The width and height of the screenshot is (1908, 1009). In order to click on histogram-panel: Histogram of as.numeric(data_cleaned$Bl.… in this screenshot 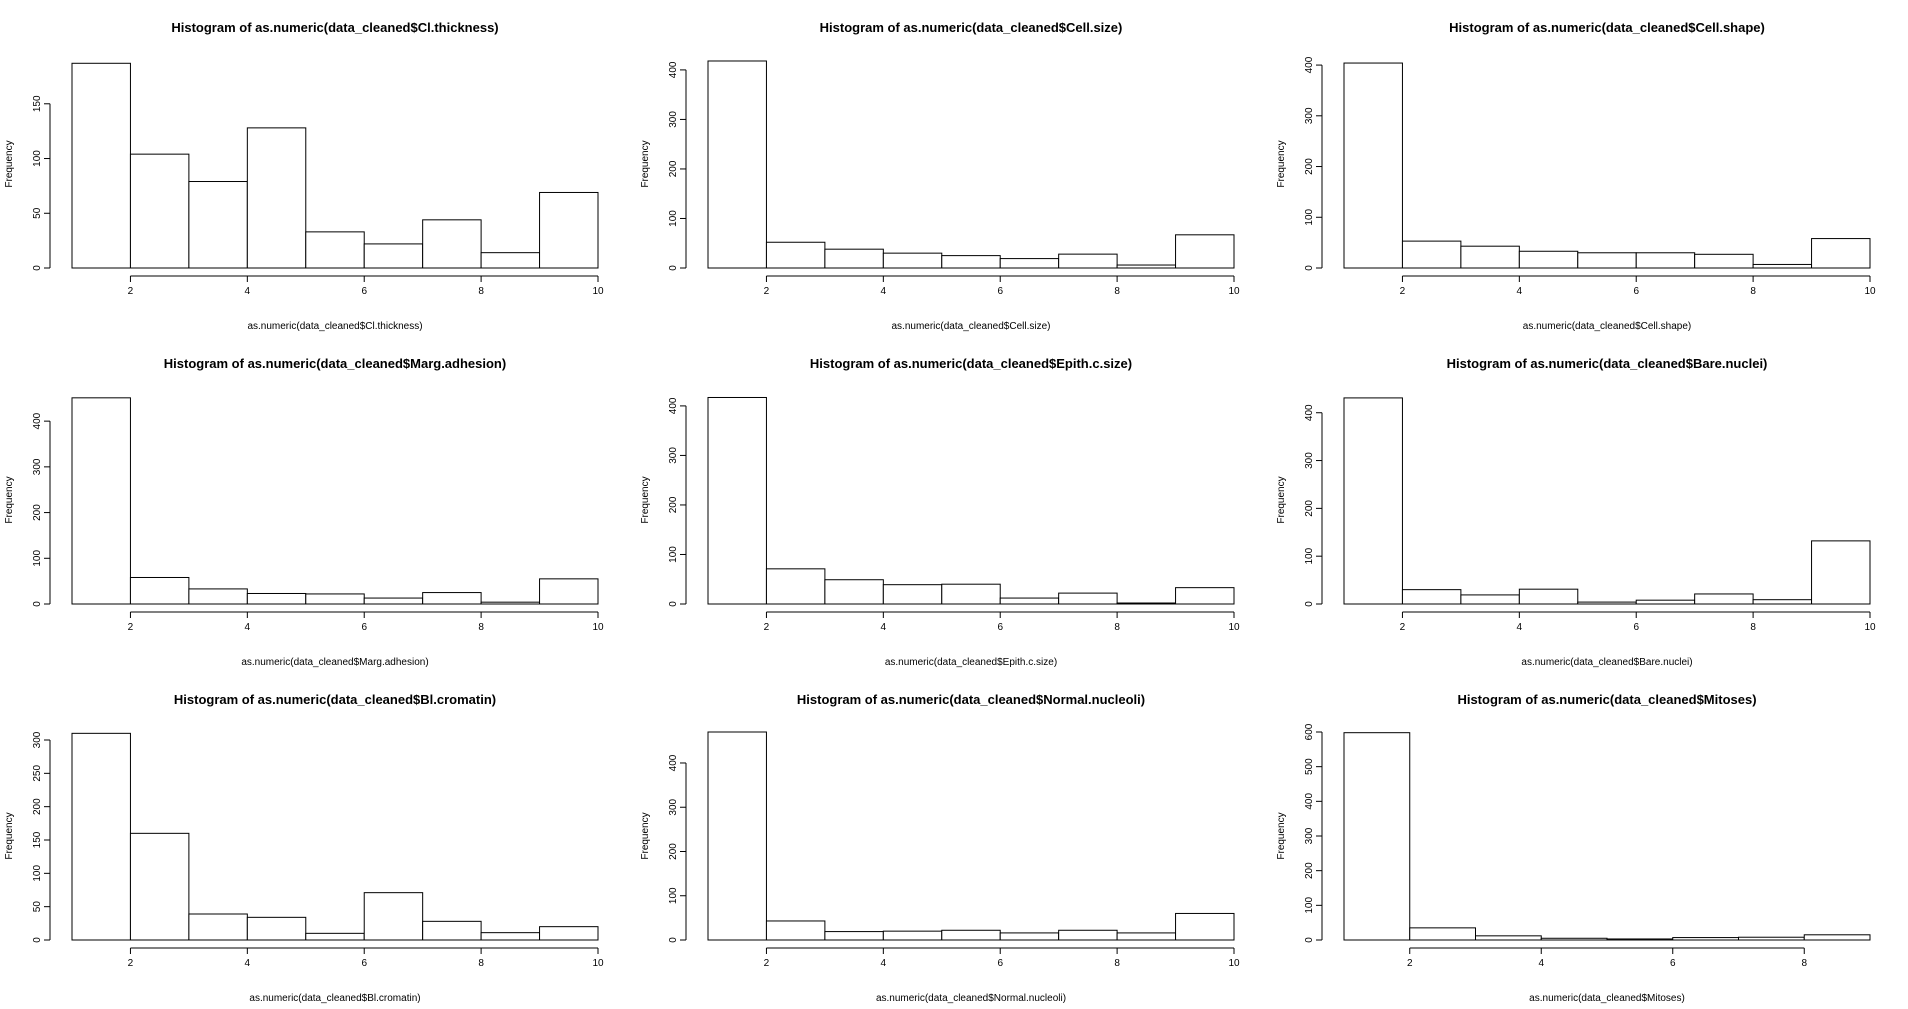, I will do `click(304, 848)`.